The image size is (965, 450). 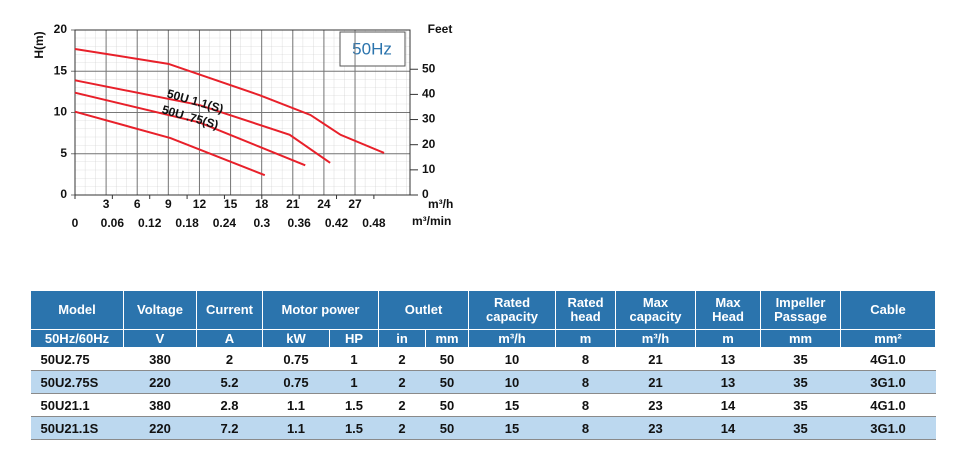 What do you see at coordinates (440, 29) in the screenshot?
I see `y2-axis-label: Feet` at bounding box center [440, 29].